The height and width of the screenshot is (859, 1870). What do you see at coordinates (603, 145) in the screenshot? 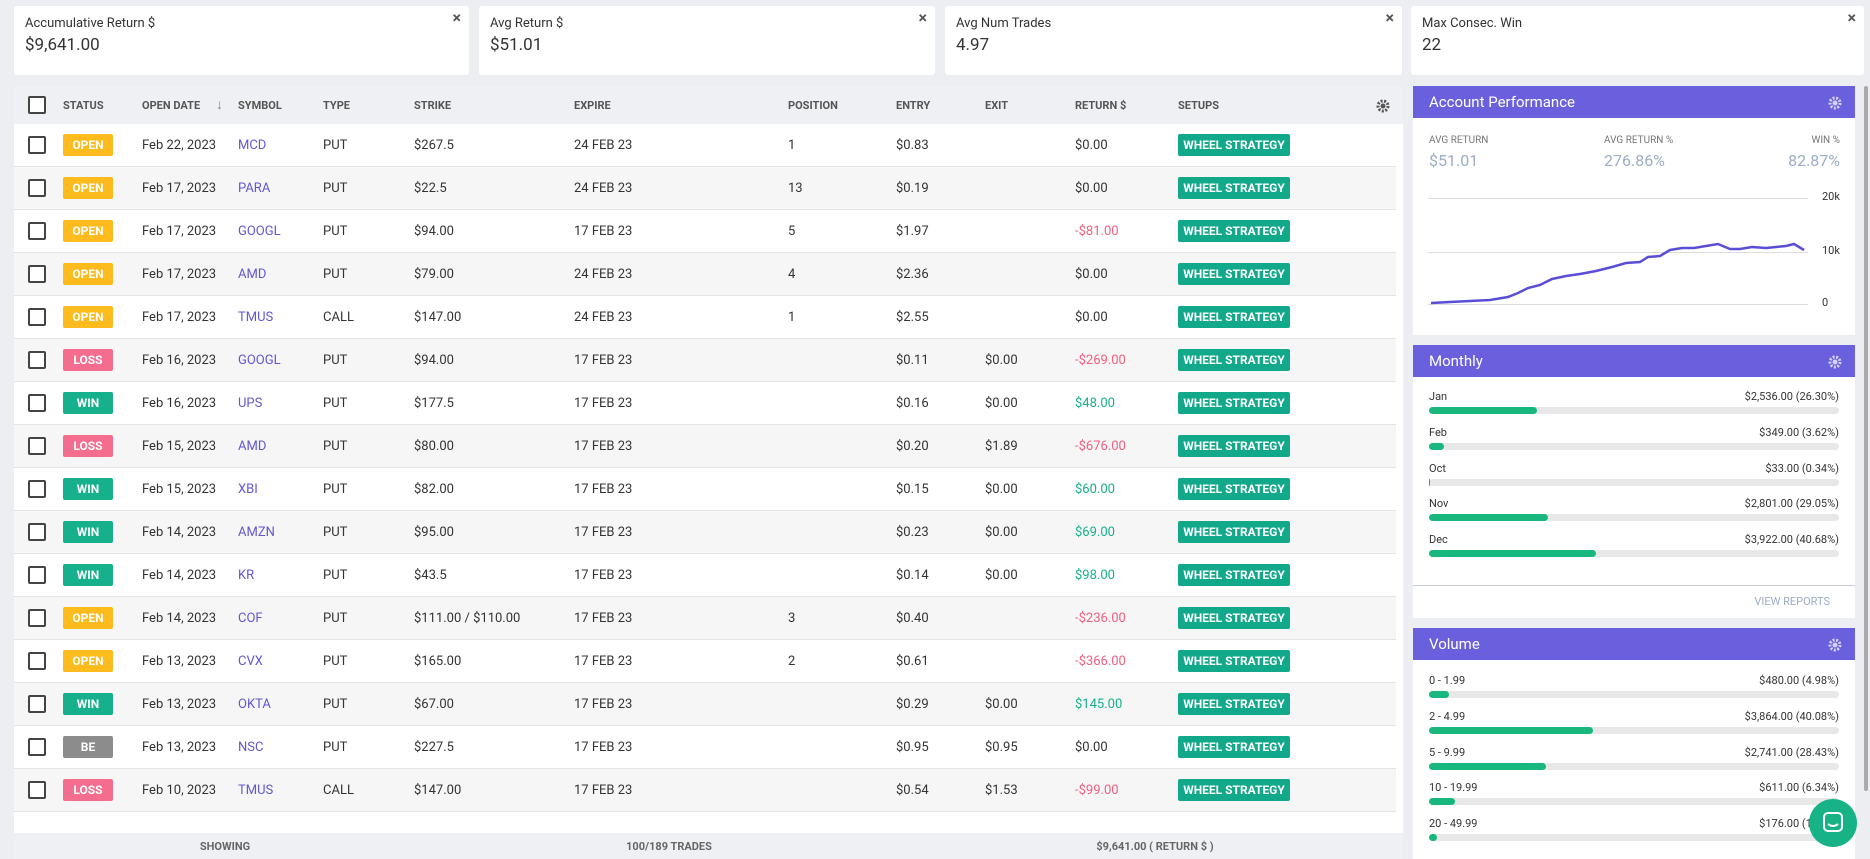
I see `cell-text: 24 FEB 23` at bounding box center [603, 145].